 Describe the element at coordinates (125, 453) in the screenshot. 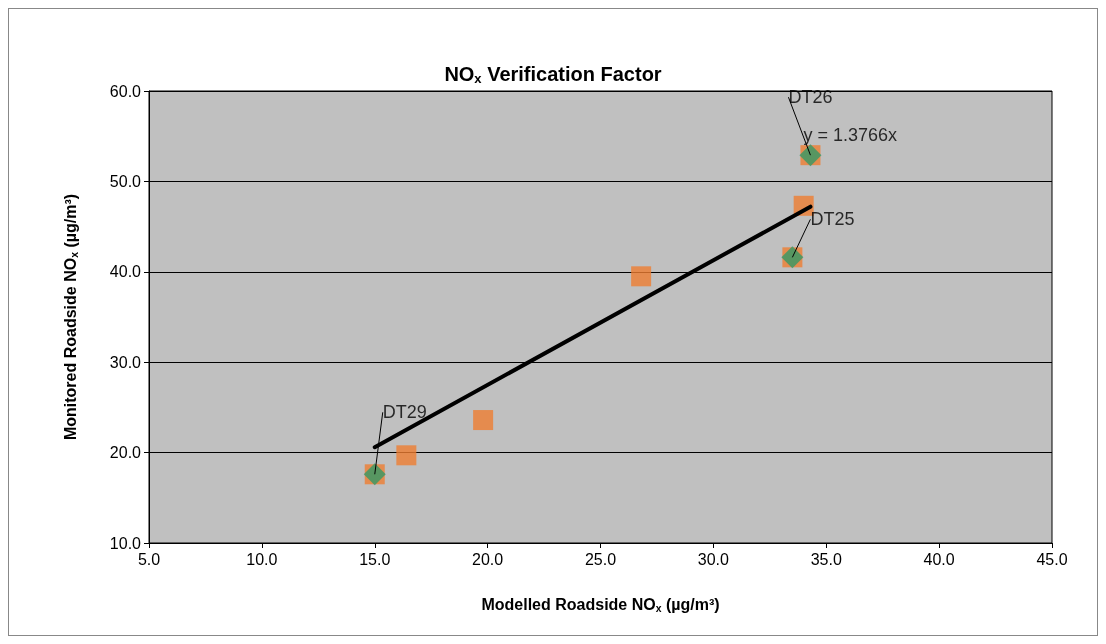

I see `y-tick-label: 20.0` at that location.